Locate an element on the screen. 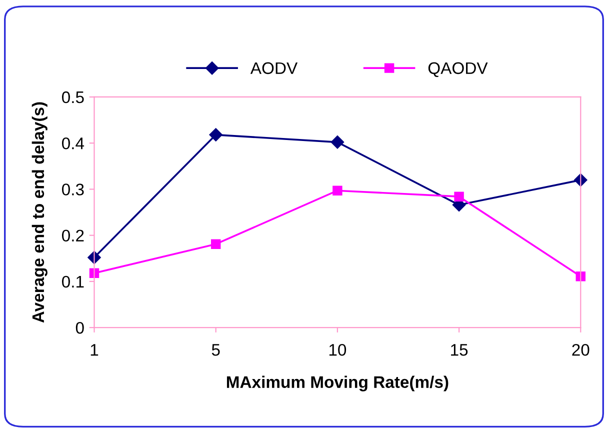 The width and height of the screenshot is (608, 431). x-tick-label: 5 is located at coordinates (216, 350).